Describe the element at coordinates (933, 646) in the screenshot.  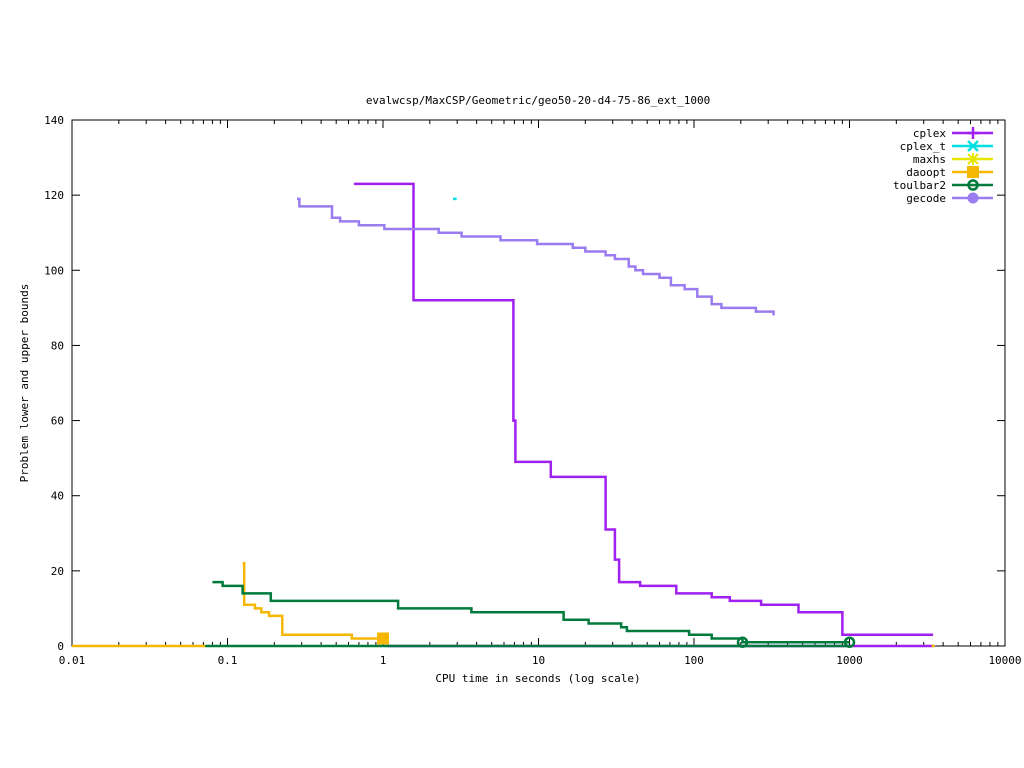
I see `end-dot` at that location.